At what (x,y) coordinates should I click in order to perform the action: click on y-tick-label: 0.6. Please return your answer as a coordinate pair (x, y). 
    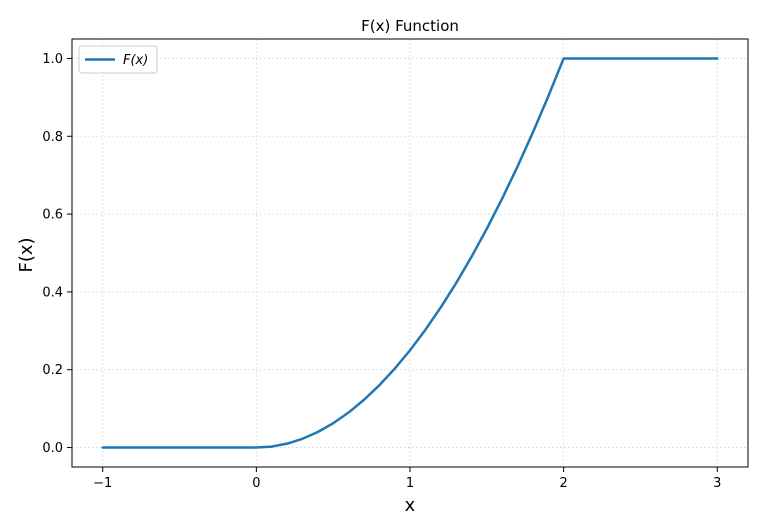
    Looking at the image, I should click on (52, 215).